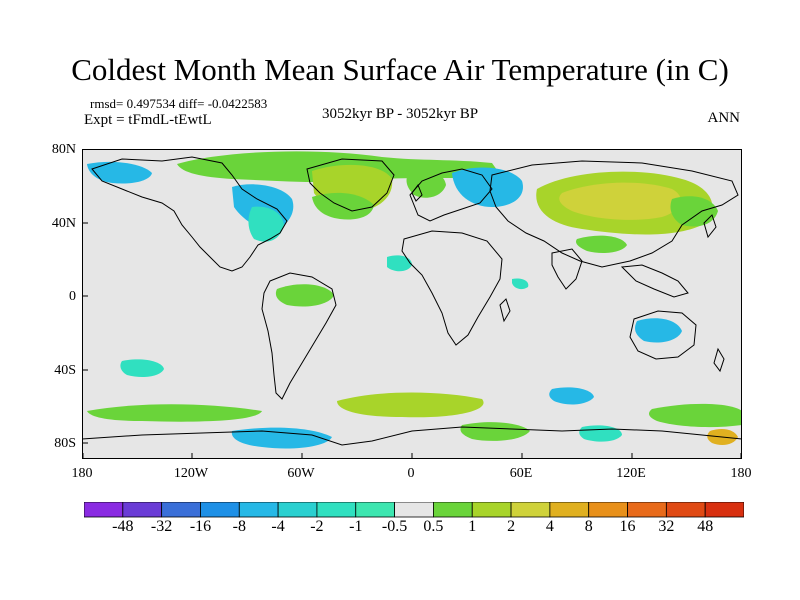 This screenshot has width=800, height=600. Describe the element at coordinates (472, 526) in the screenshot. I see `colorbar-label: 1` at that location.